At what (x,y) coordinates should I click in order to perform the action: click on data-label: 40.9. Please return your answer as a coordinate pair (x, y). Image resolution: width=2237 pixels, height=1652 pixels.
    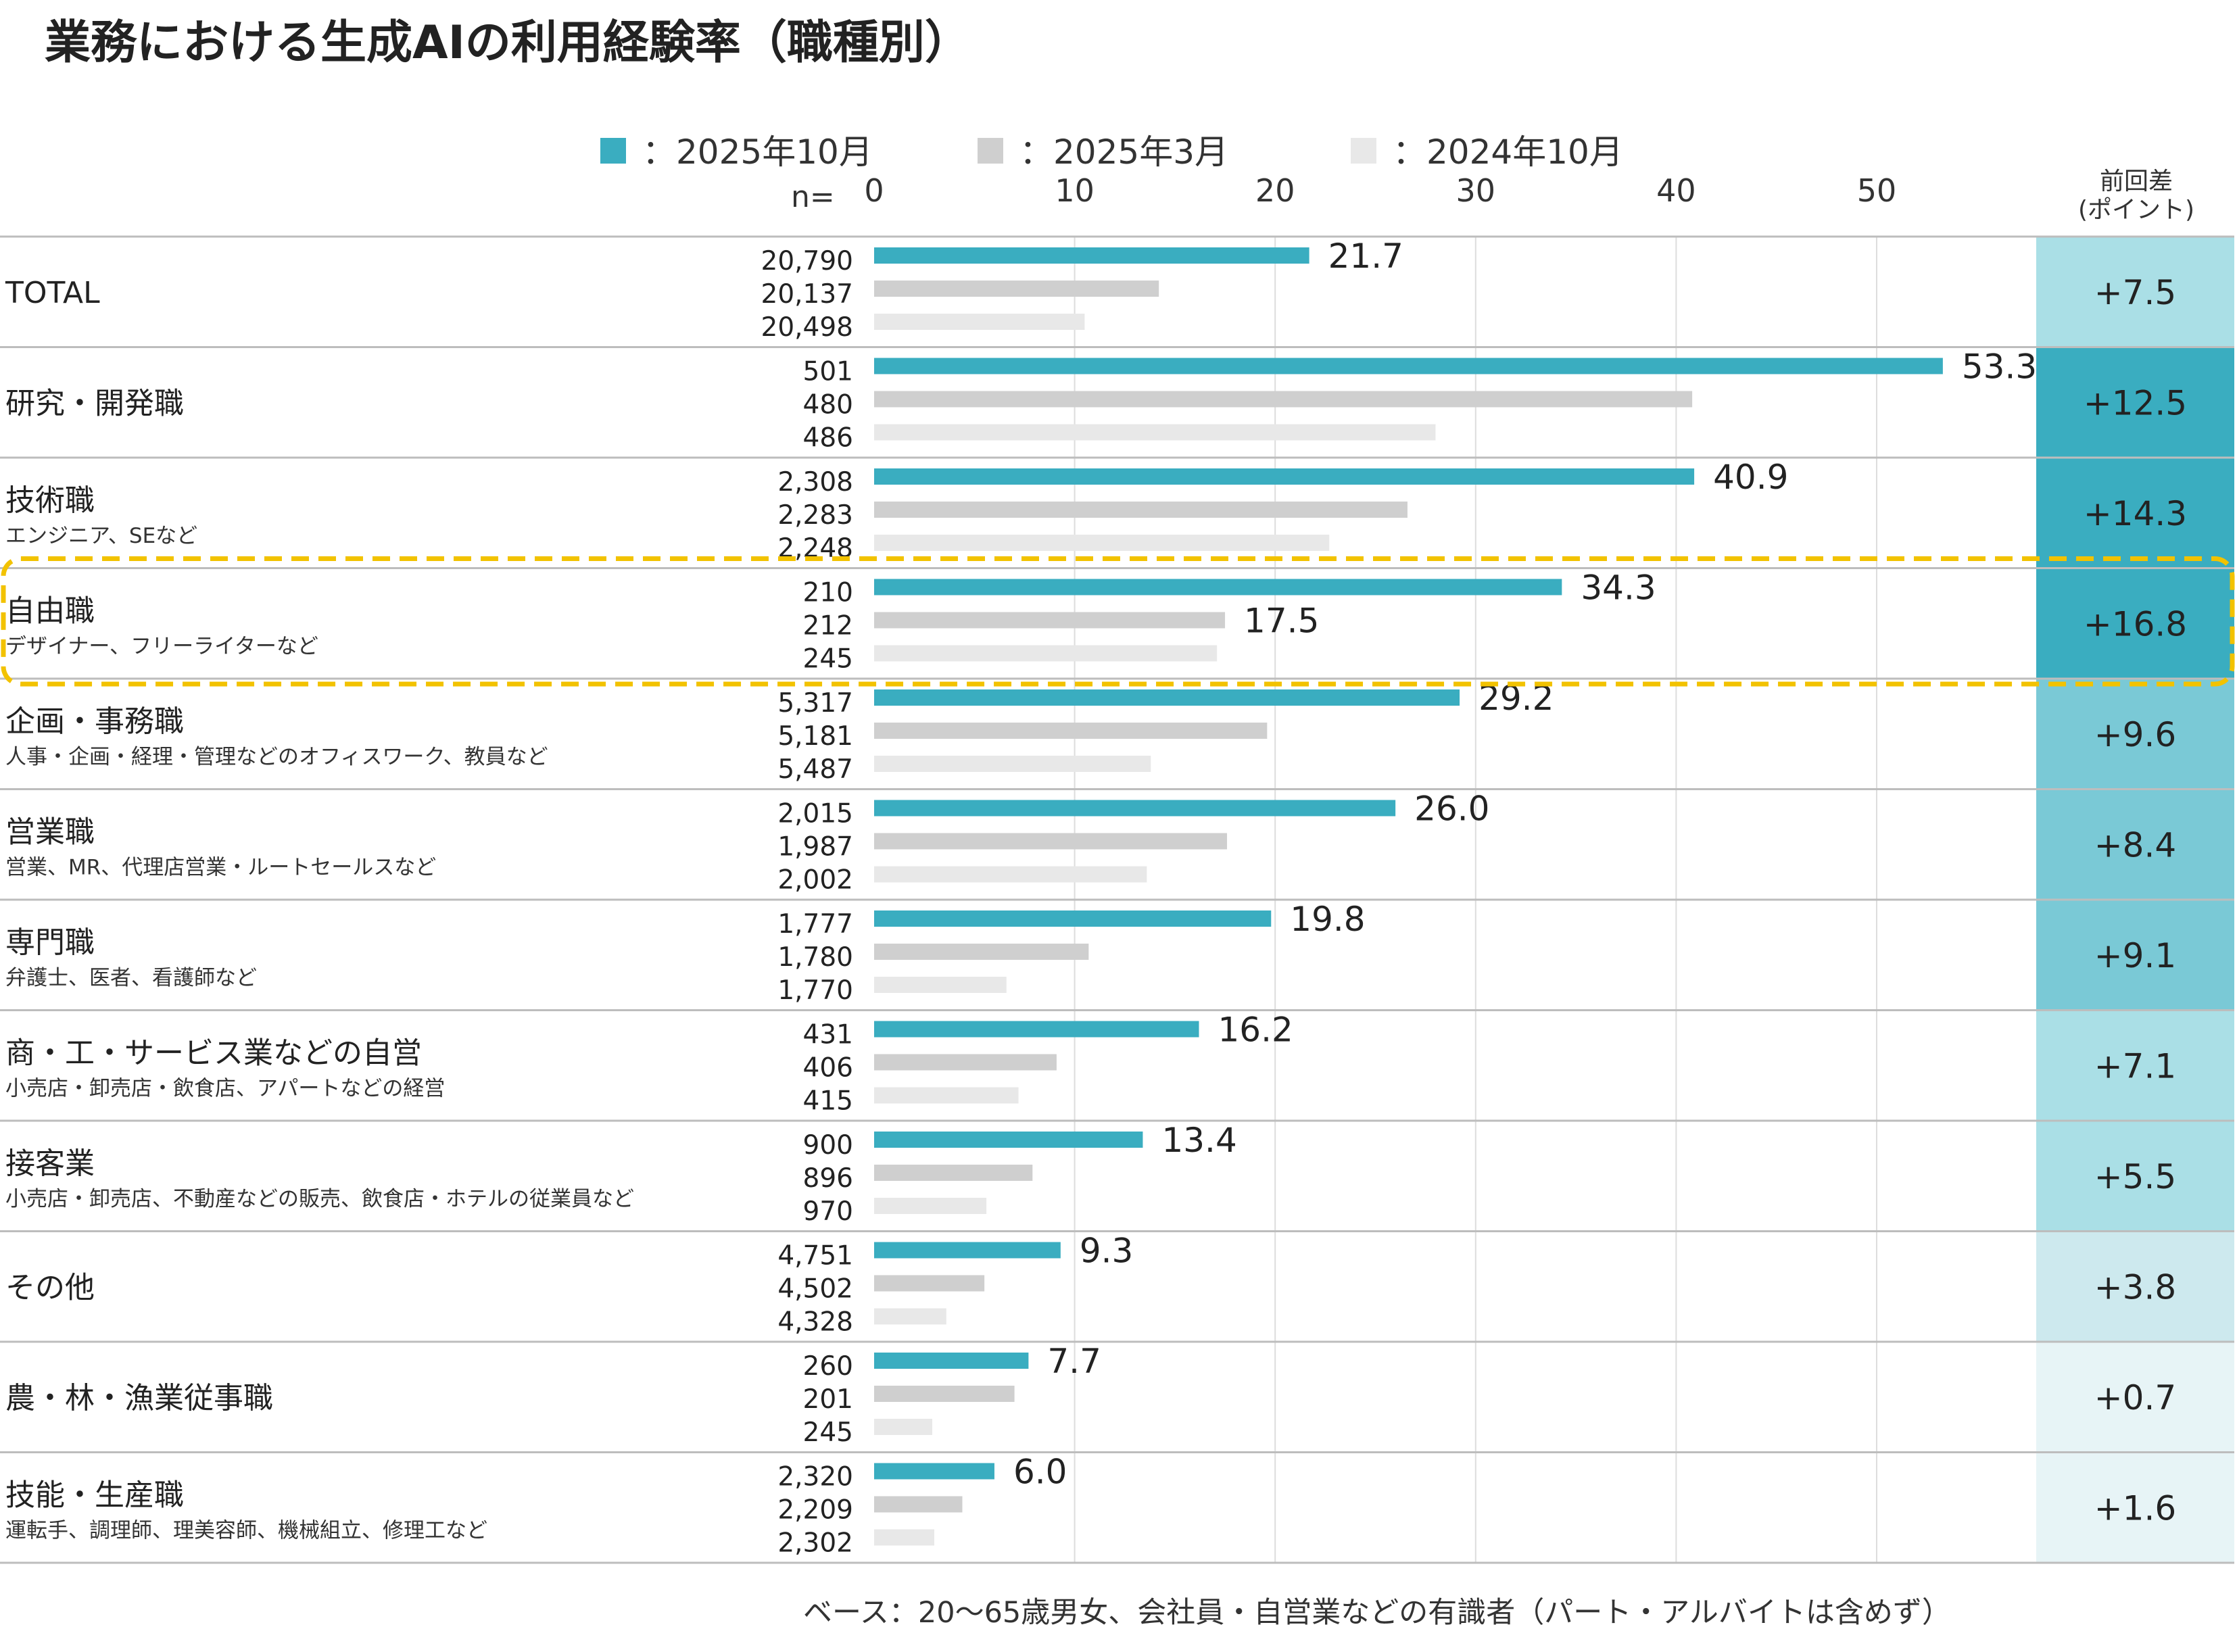
    Looking at the image, I should click on (1750, 477).